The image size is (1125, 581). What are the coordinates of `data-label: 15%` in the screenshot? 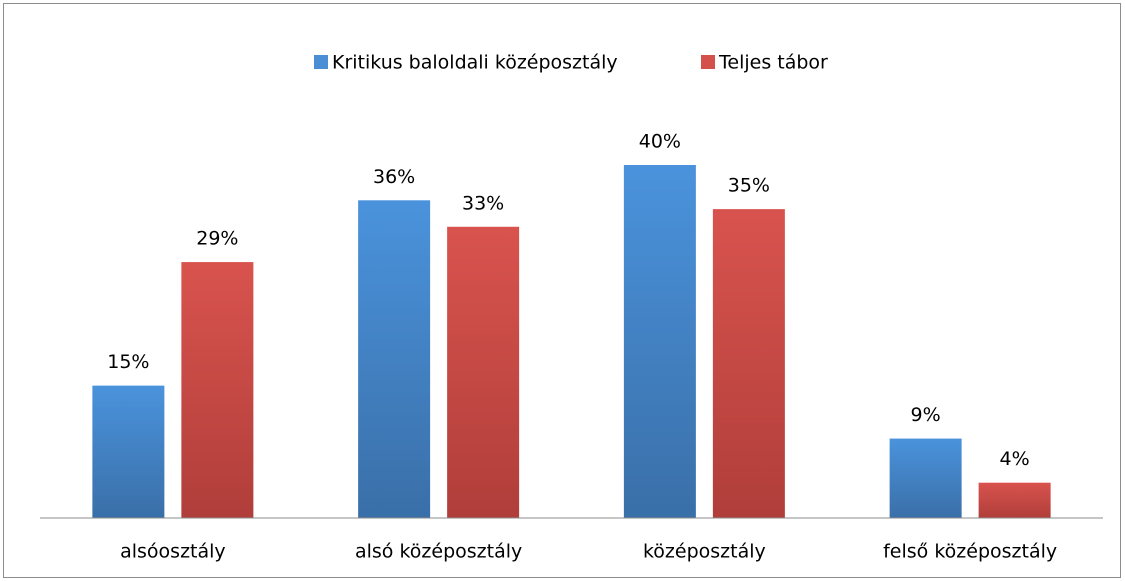 It's located at (128, 362).